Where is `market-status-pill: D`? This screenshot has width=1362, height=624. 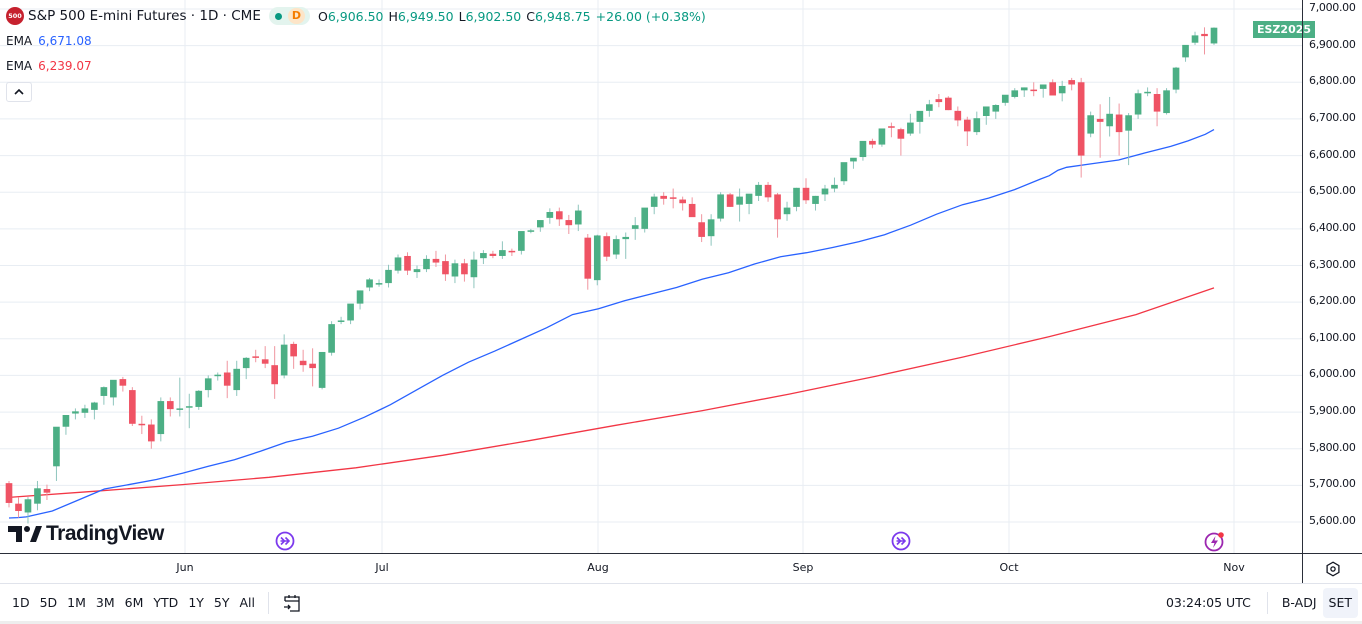 market-status-pill: D is located at coordinates (289, 16).